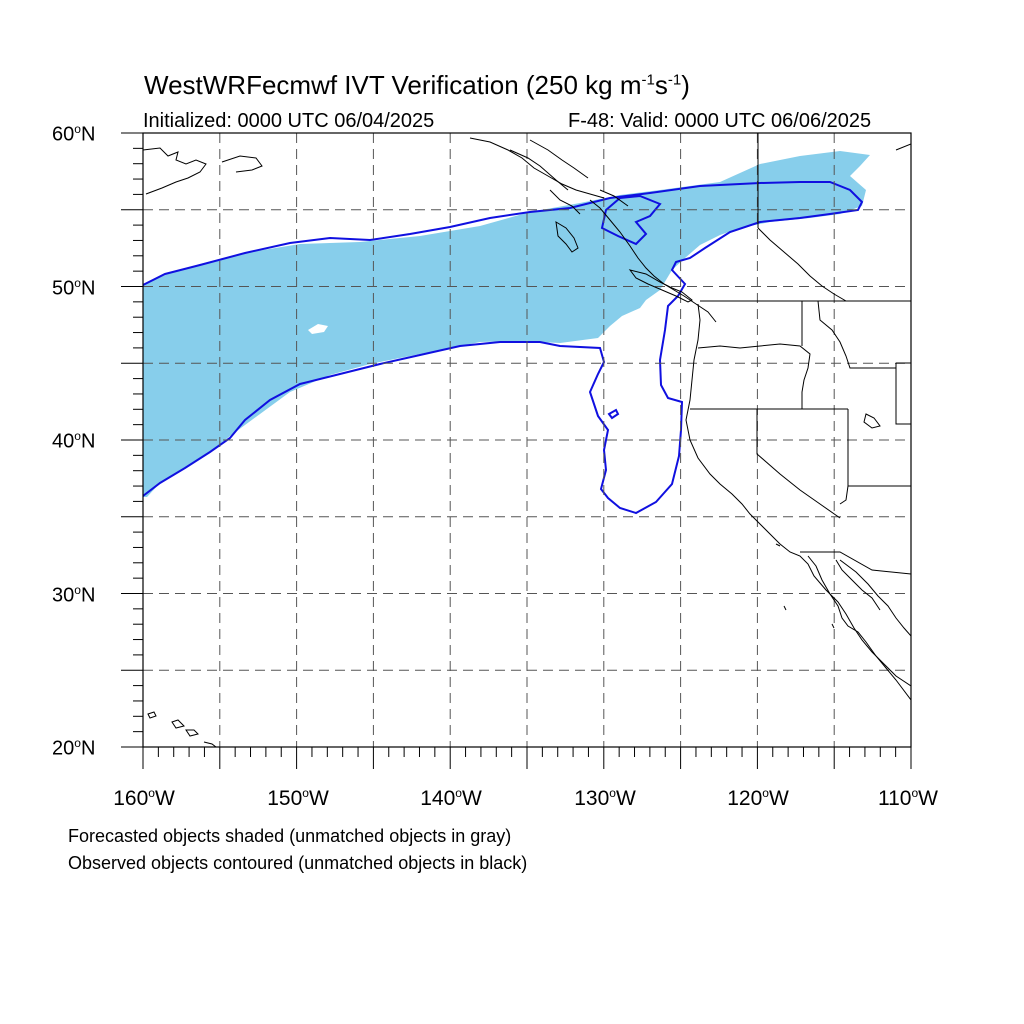 Image resolution: width=1024 pixels, height=1024 pixels. What do you see at coordinates (758, 798) in the screenshot?
I see `lon-label-120w: 120oW` at bounding box center [758, 798].